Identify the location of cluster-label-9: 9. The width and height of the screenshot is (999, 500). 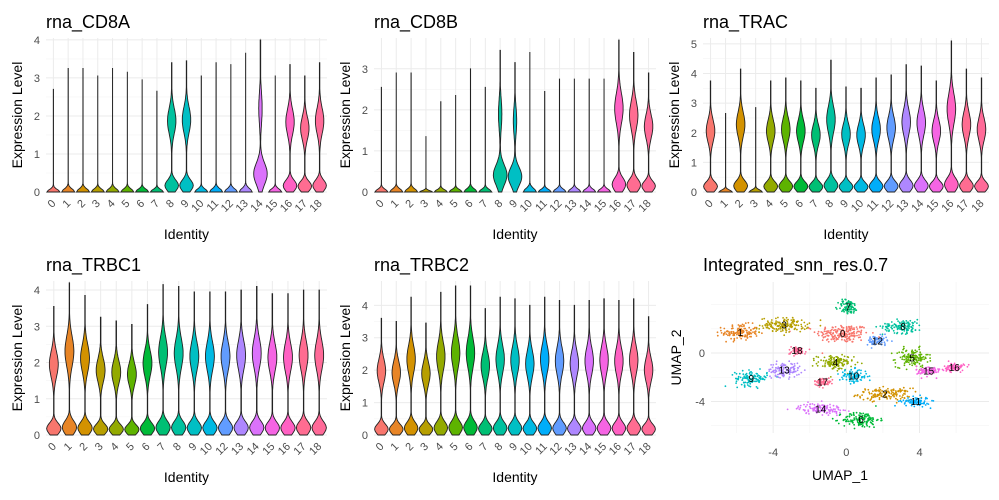
(751, 379).